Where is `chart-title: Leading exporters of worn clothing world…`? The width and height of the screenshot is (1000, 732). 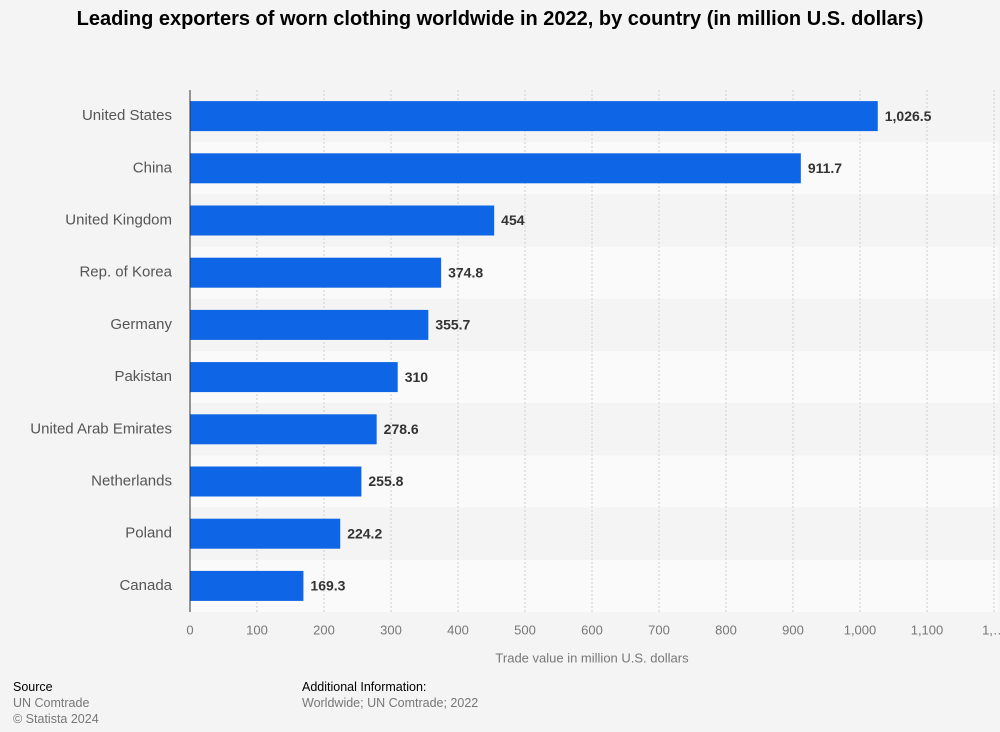
chart-title: Leading exporters of worn clothing world… is located at coordinates (500, 19).